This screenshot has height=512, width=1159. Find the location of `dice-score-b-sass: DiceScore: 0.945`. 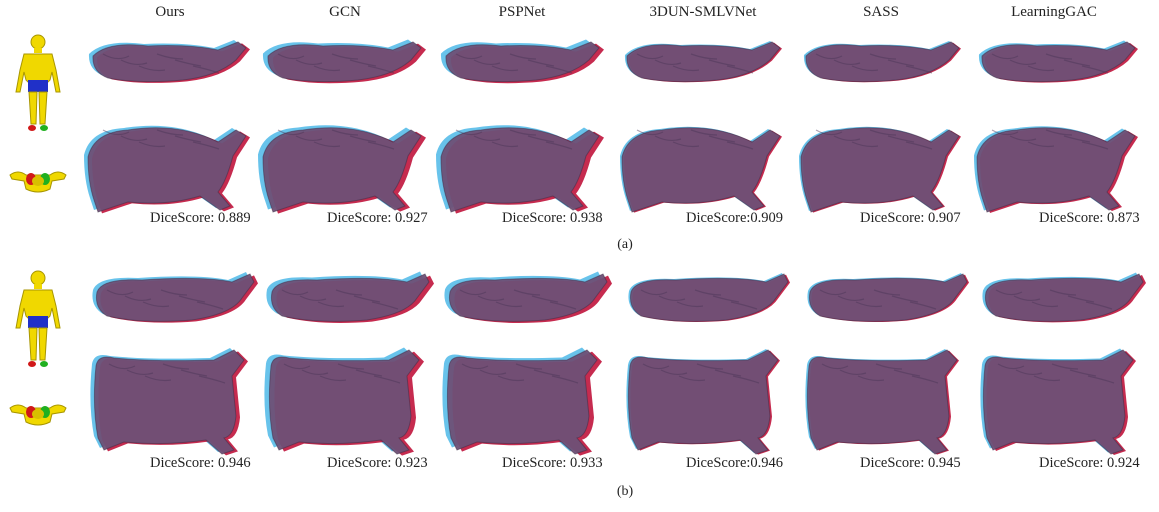

dice-score-b-sass: DiceScore: 0.945 is located at coordinates (910, 463).